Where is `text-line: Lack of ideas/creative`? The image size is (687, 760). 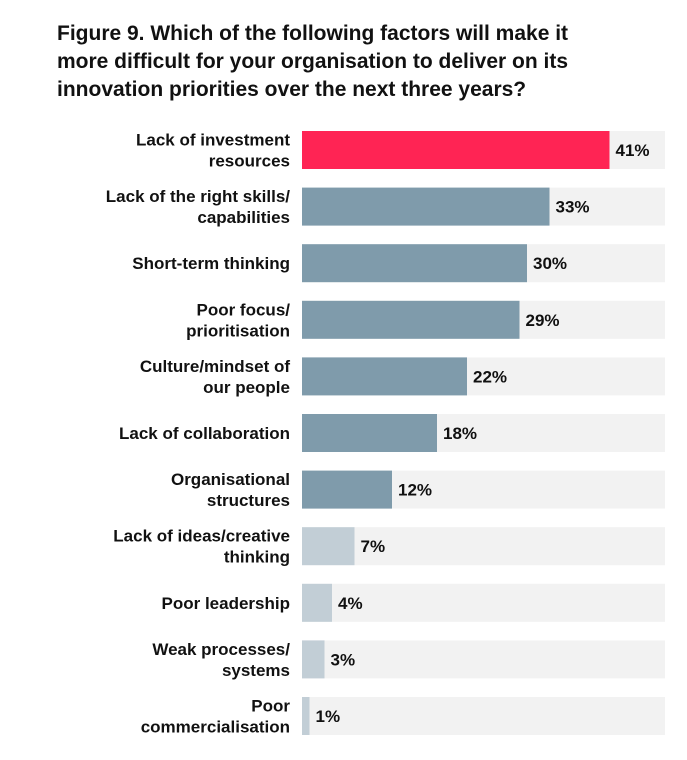
text-line: Lack of ideas/creative is located at coordinates (201, 536).